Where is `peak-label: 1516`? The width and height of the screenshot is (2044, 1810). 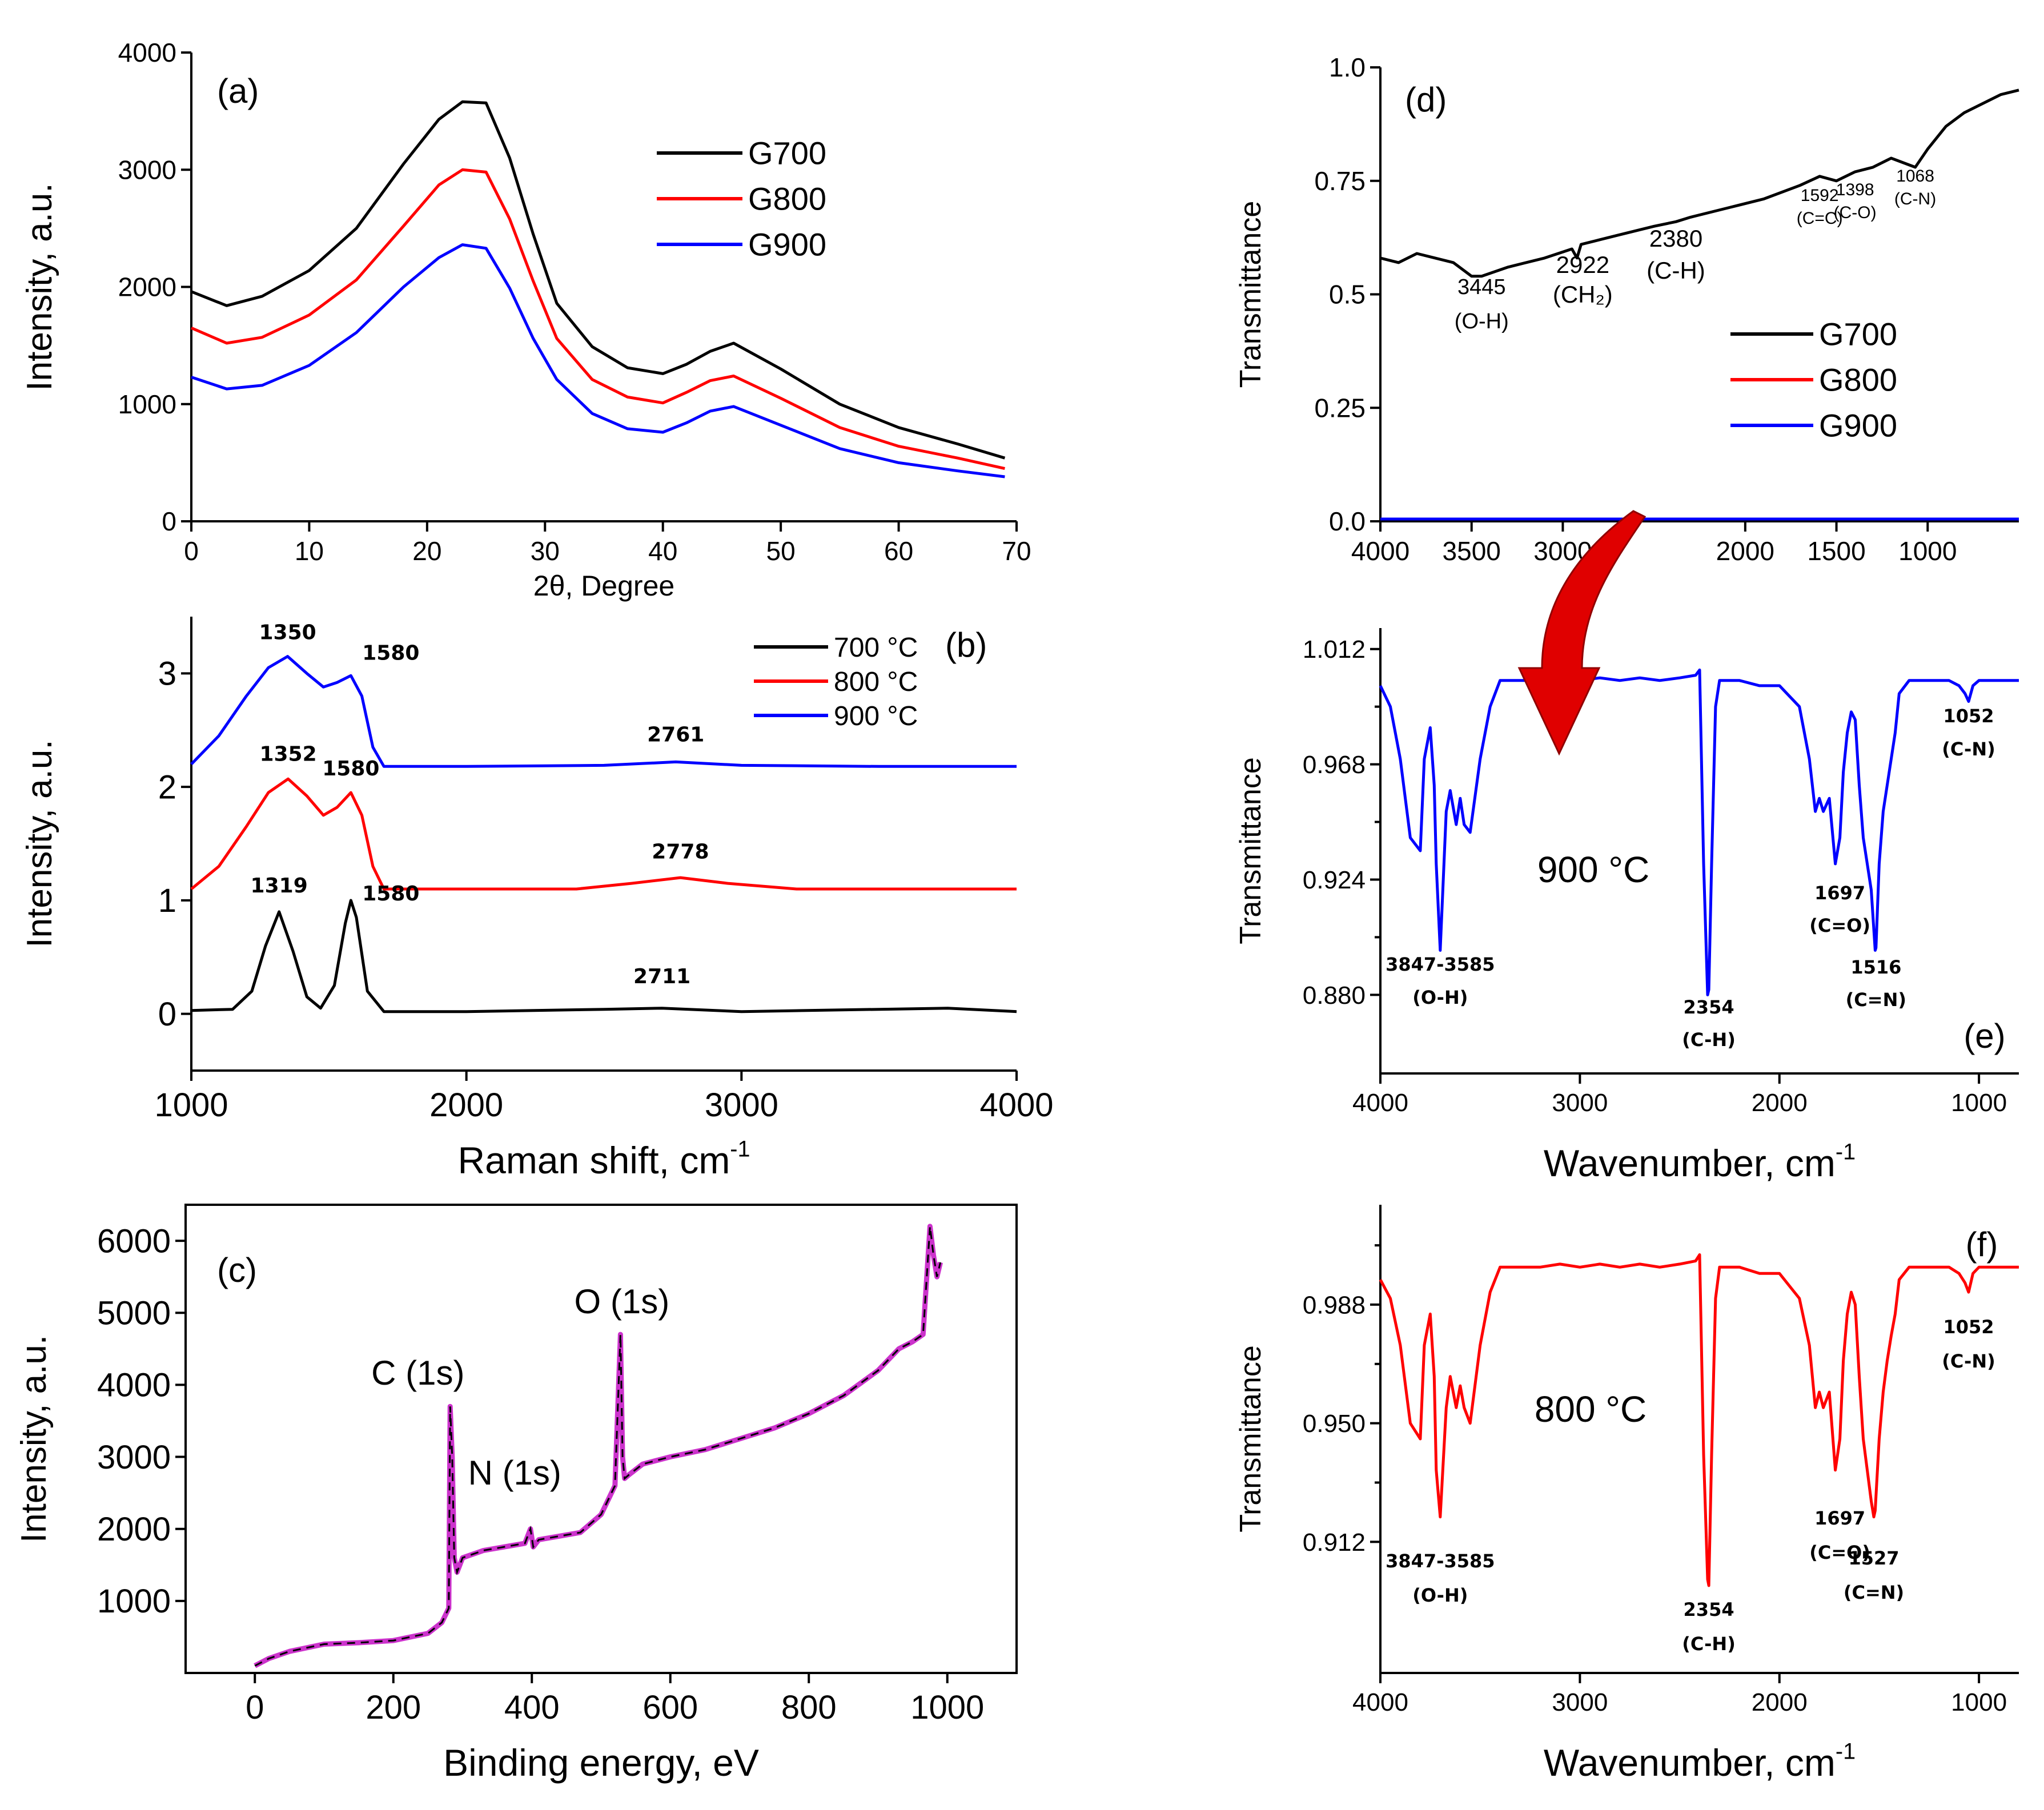 peak-label: 1516 is located at coordinates (1875, 967).